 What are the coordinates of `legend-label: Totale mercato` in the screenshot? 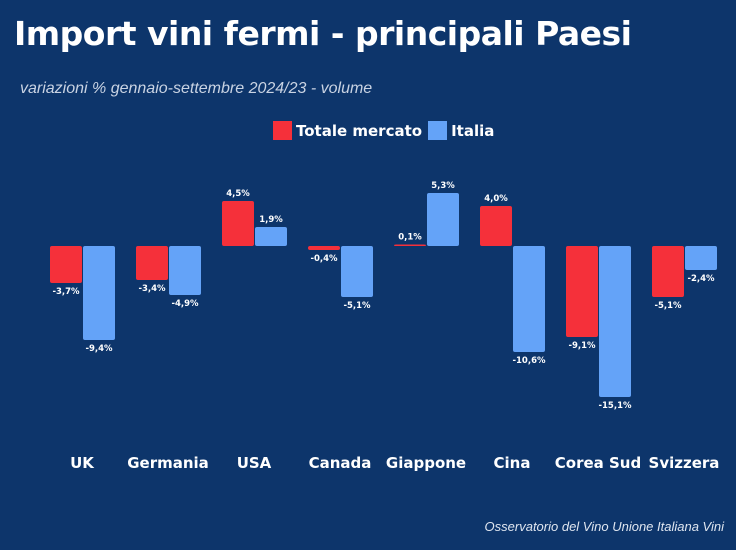 It's located at (359, 130).